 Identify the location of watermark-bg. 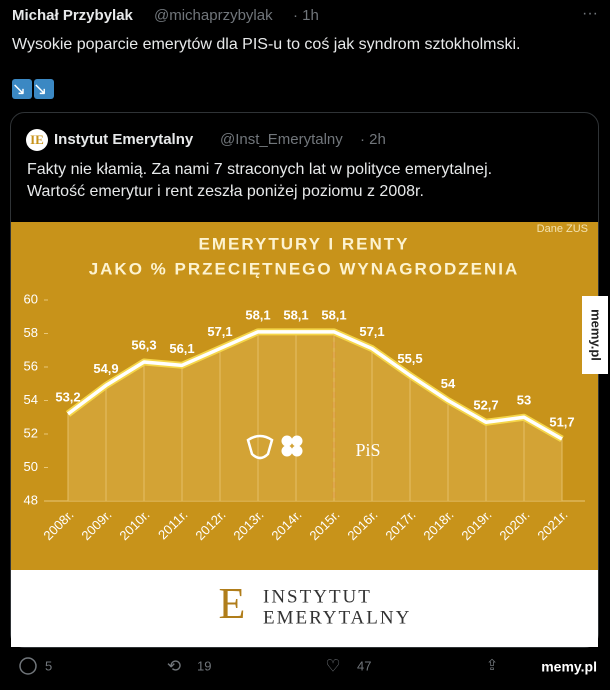
(595, 335).